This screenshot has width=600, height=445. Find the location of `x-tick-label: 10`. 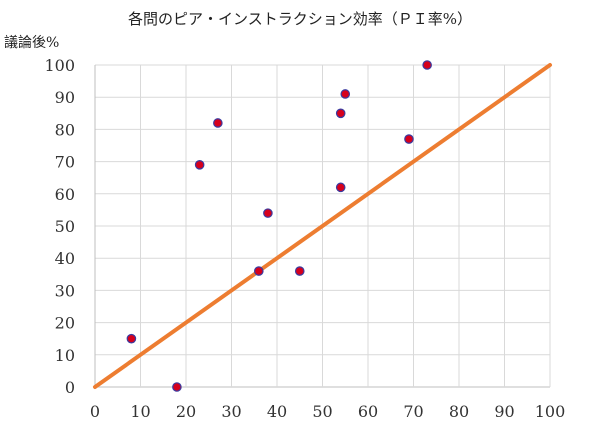

x-tick-label: 10 is located at coordinates (140, 411).